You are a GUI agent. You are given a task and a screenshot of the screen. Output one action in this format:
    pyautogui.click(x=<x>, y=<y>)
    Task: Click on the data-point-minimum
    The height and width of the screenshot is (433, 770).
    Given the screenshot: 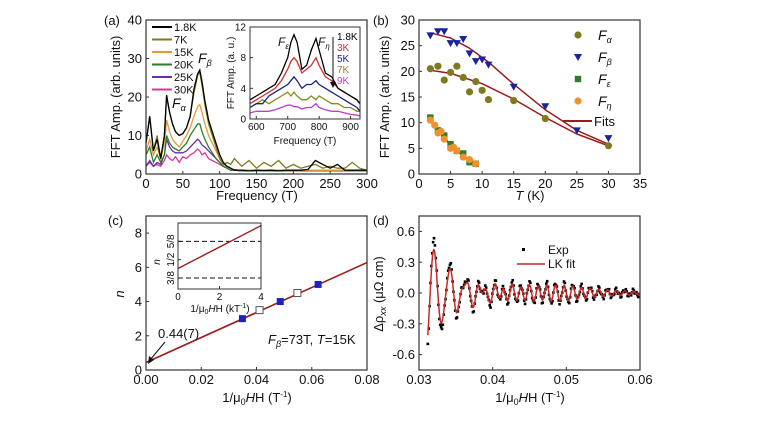 What is the action you would take?
    pyautogui.click(x=297, y=293)
    